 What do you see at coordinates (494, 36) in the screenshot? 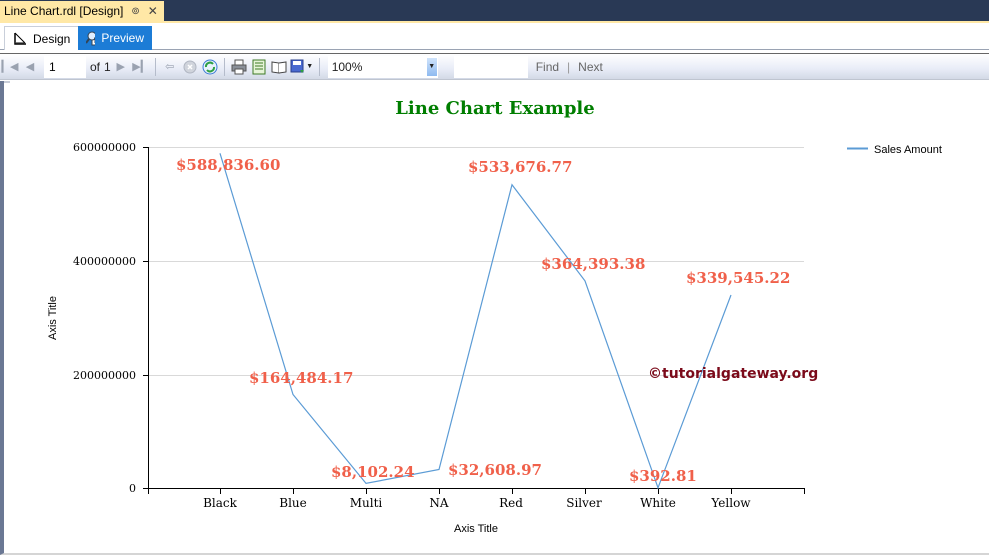
I see `view-tabs: Design Preview` at bounding box center [494, 36].